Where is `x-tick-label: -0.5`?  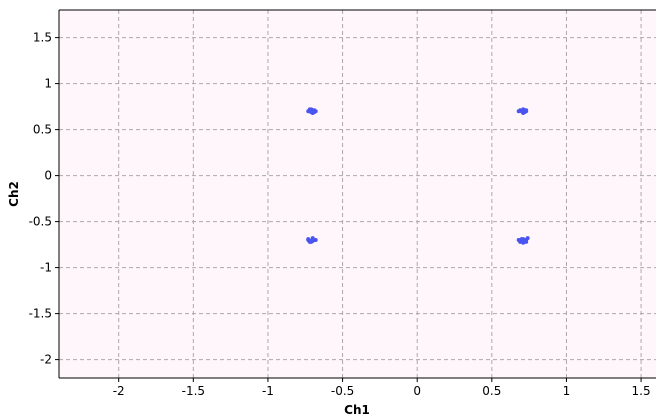 x-tick-label: -0.5 is located at coordinates (342, 391).